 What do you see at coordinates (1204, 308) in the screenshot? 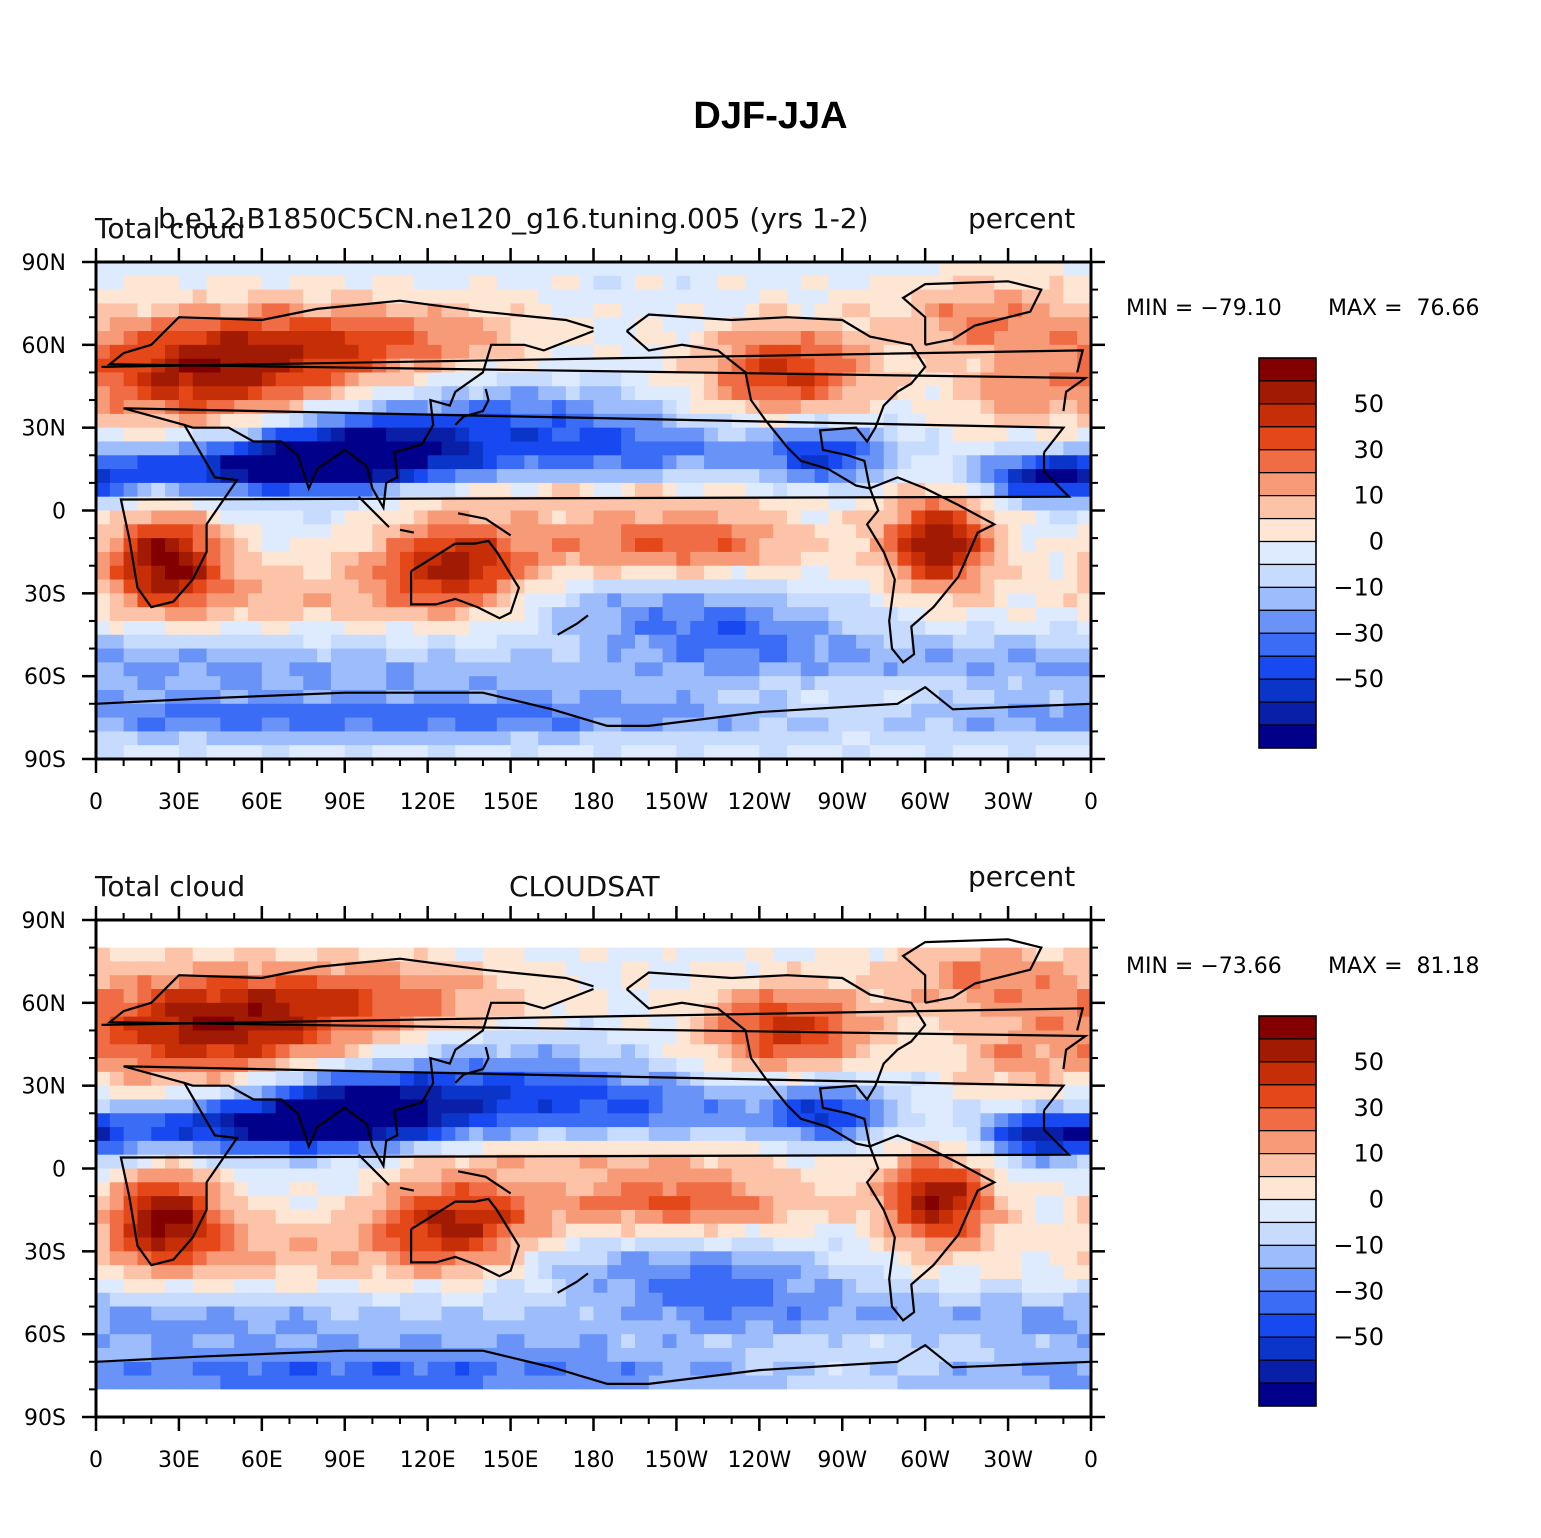
I see `min-value: MIN = −79.10` at bounding box center [1204, 308].